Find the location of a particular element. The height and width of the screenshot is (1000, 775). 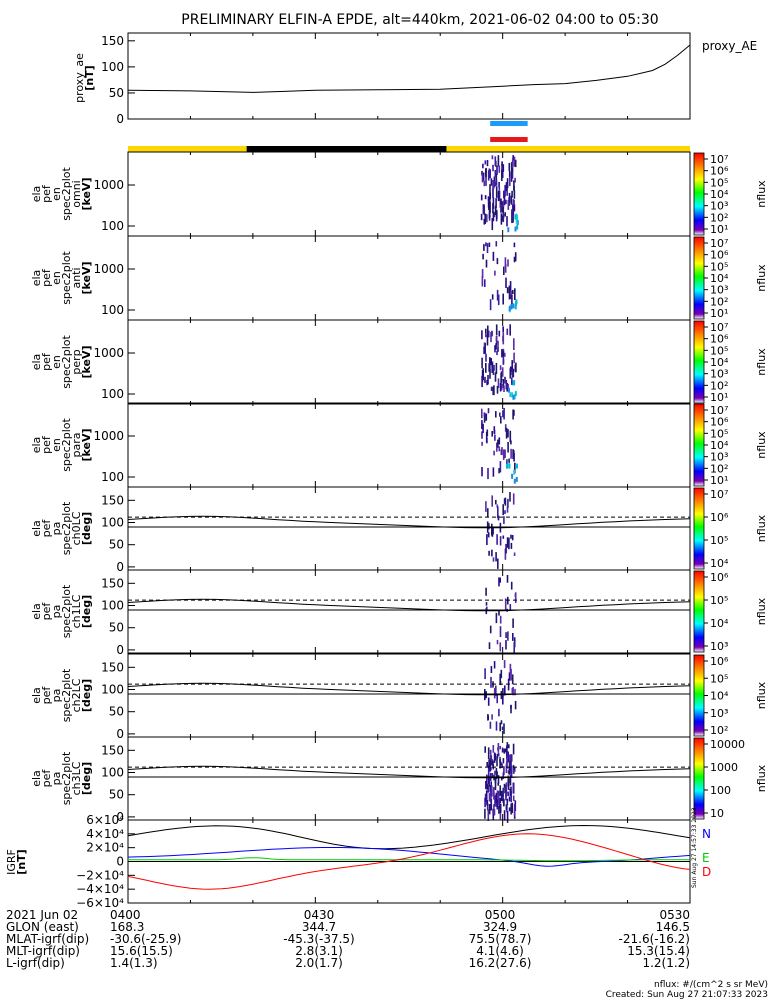

loss-cone-line is located at coordinates (409, 772).